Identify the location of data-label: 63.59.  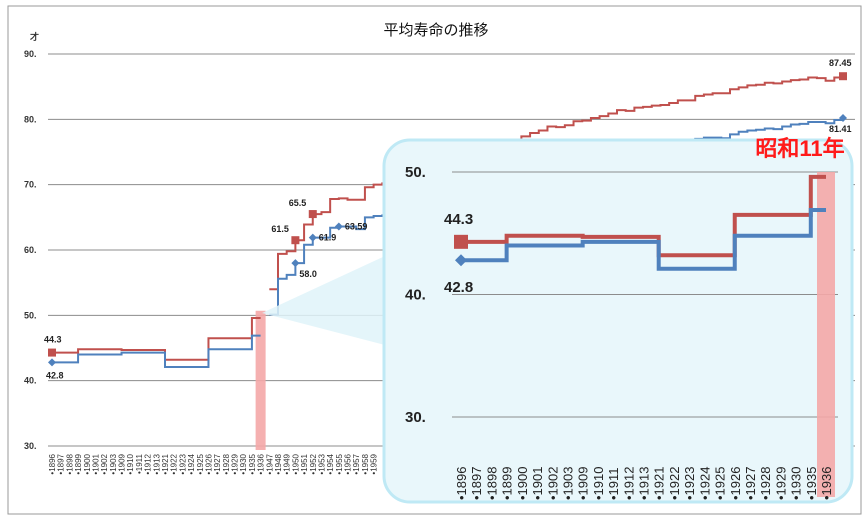
(356, 226).